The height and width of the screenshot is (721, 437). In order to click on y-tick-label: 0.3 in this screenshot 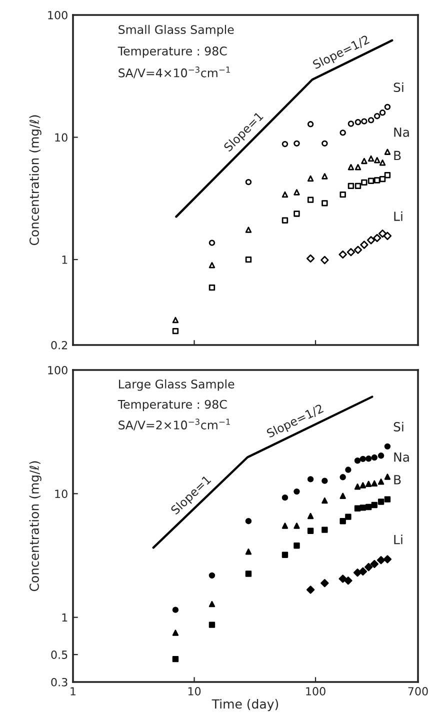, I will do `click(59, 682)`.